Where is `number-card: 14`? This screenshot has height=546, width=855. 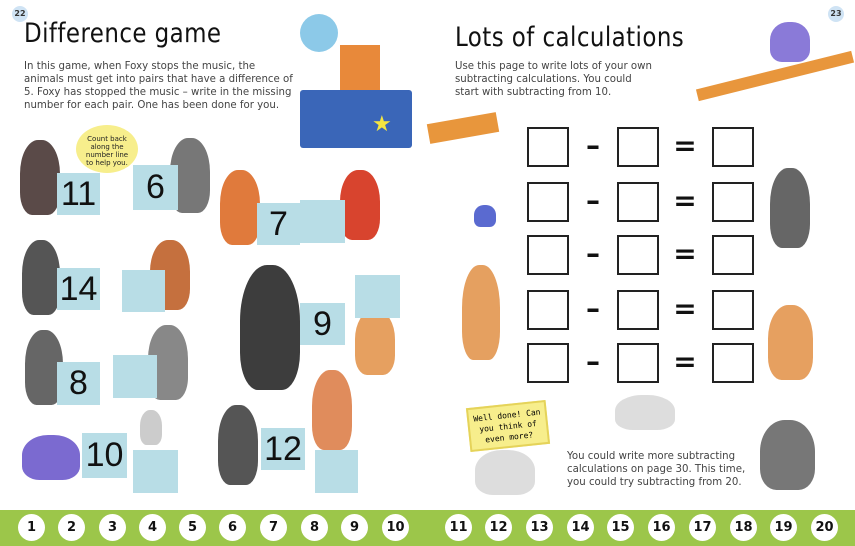
number-card: 14 is located at coordinates (78, 289).